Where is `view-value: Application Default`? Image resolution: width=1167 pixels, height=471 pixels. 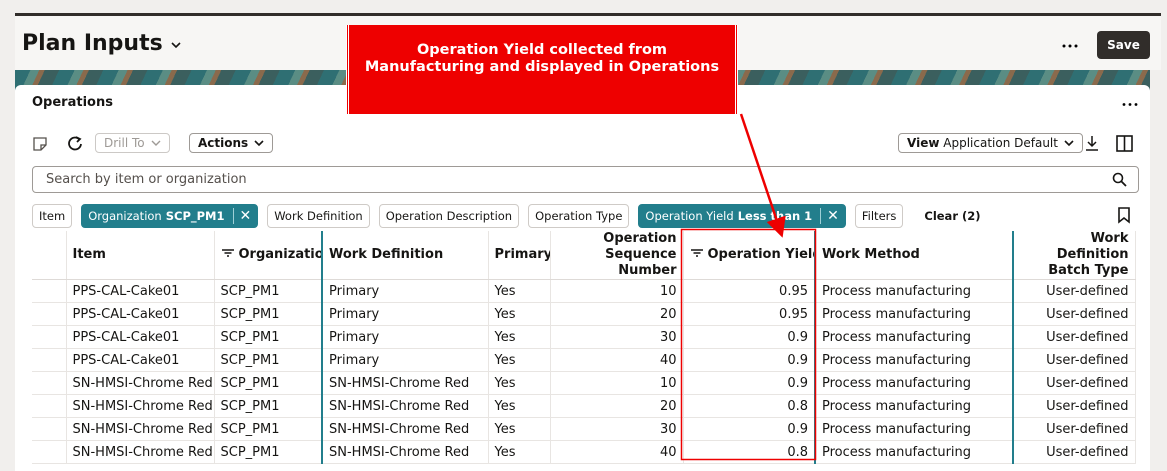 view-value: Application Default is located at coordinates (1000, 143).